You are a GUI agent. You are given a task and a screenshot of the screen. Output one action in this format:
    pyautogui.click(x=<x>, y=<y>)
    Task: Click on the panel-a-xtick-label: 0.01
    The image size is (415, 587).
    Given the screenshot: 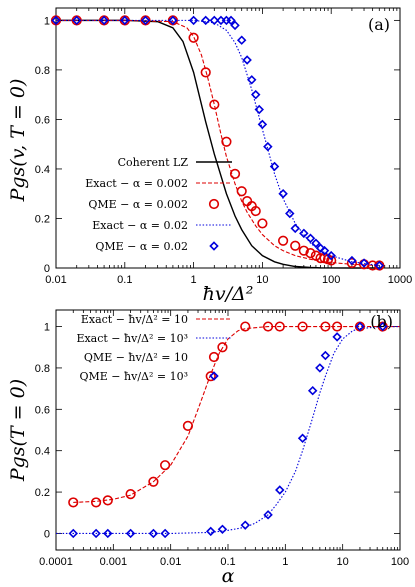 What is the action you would take?
    pyautogui.click(x=55, y=280)
    